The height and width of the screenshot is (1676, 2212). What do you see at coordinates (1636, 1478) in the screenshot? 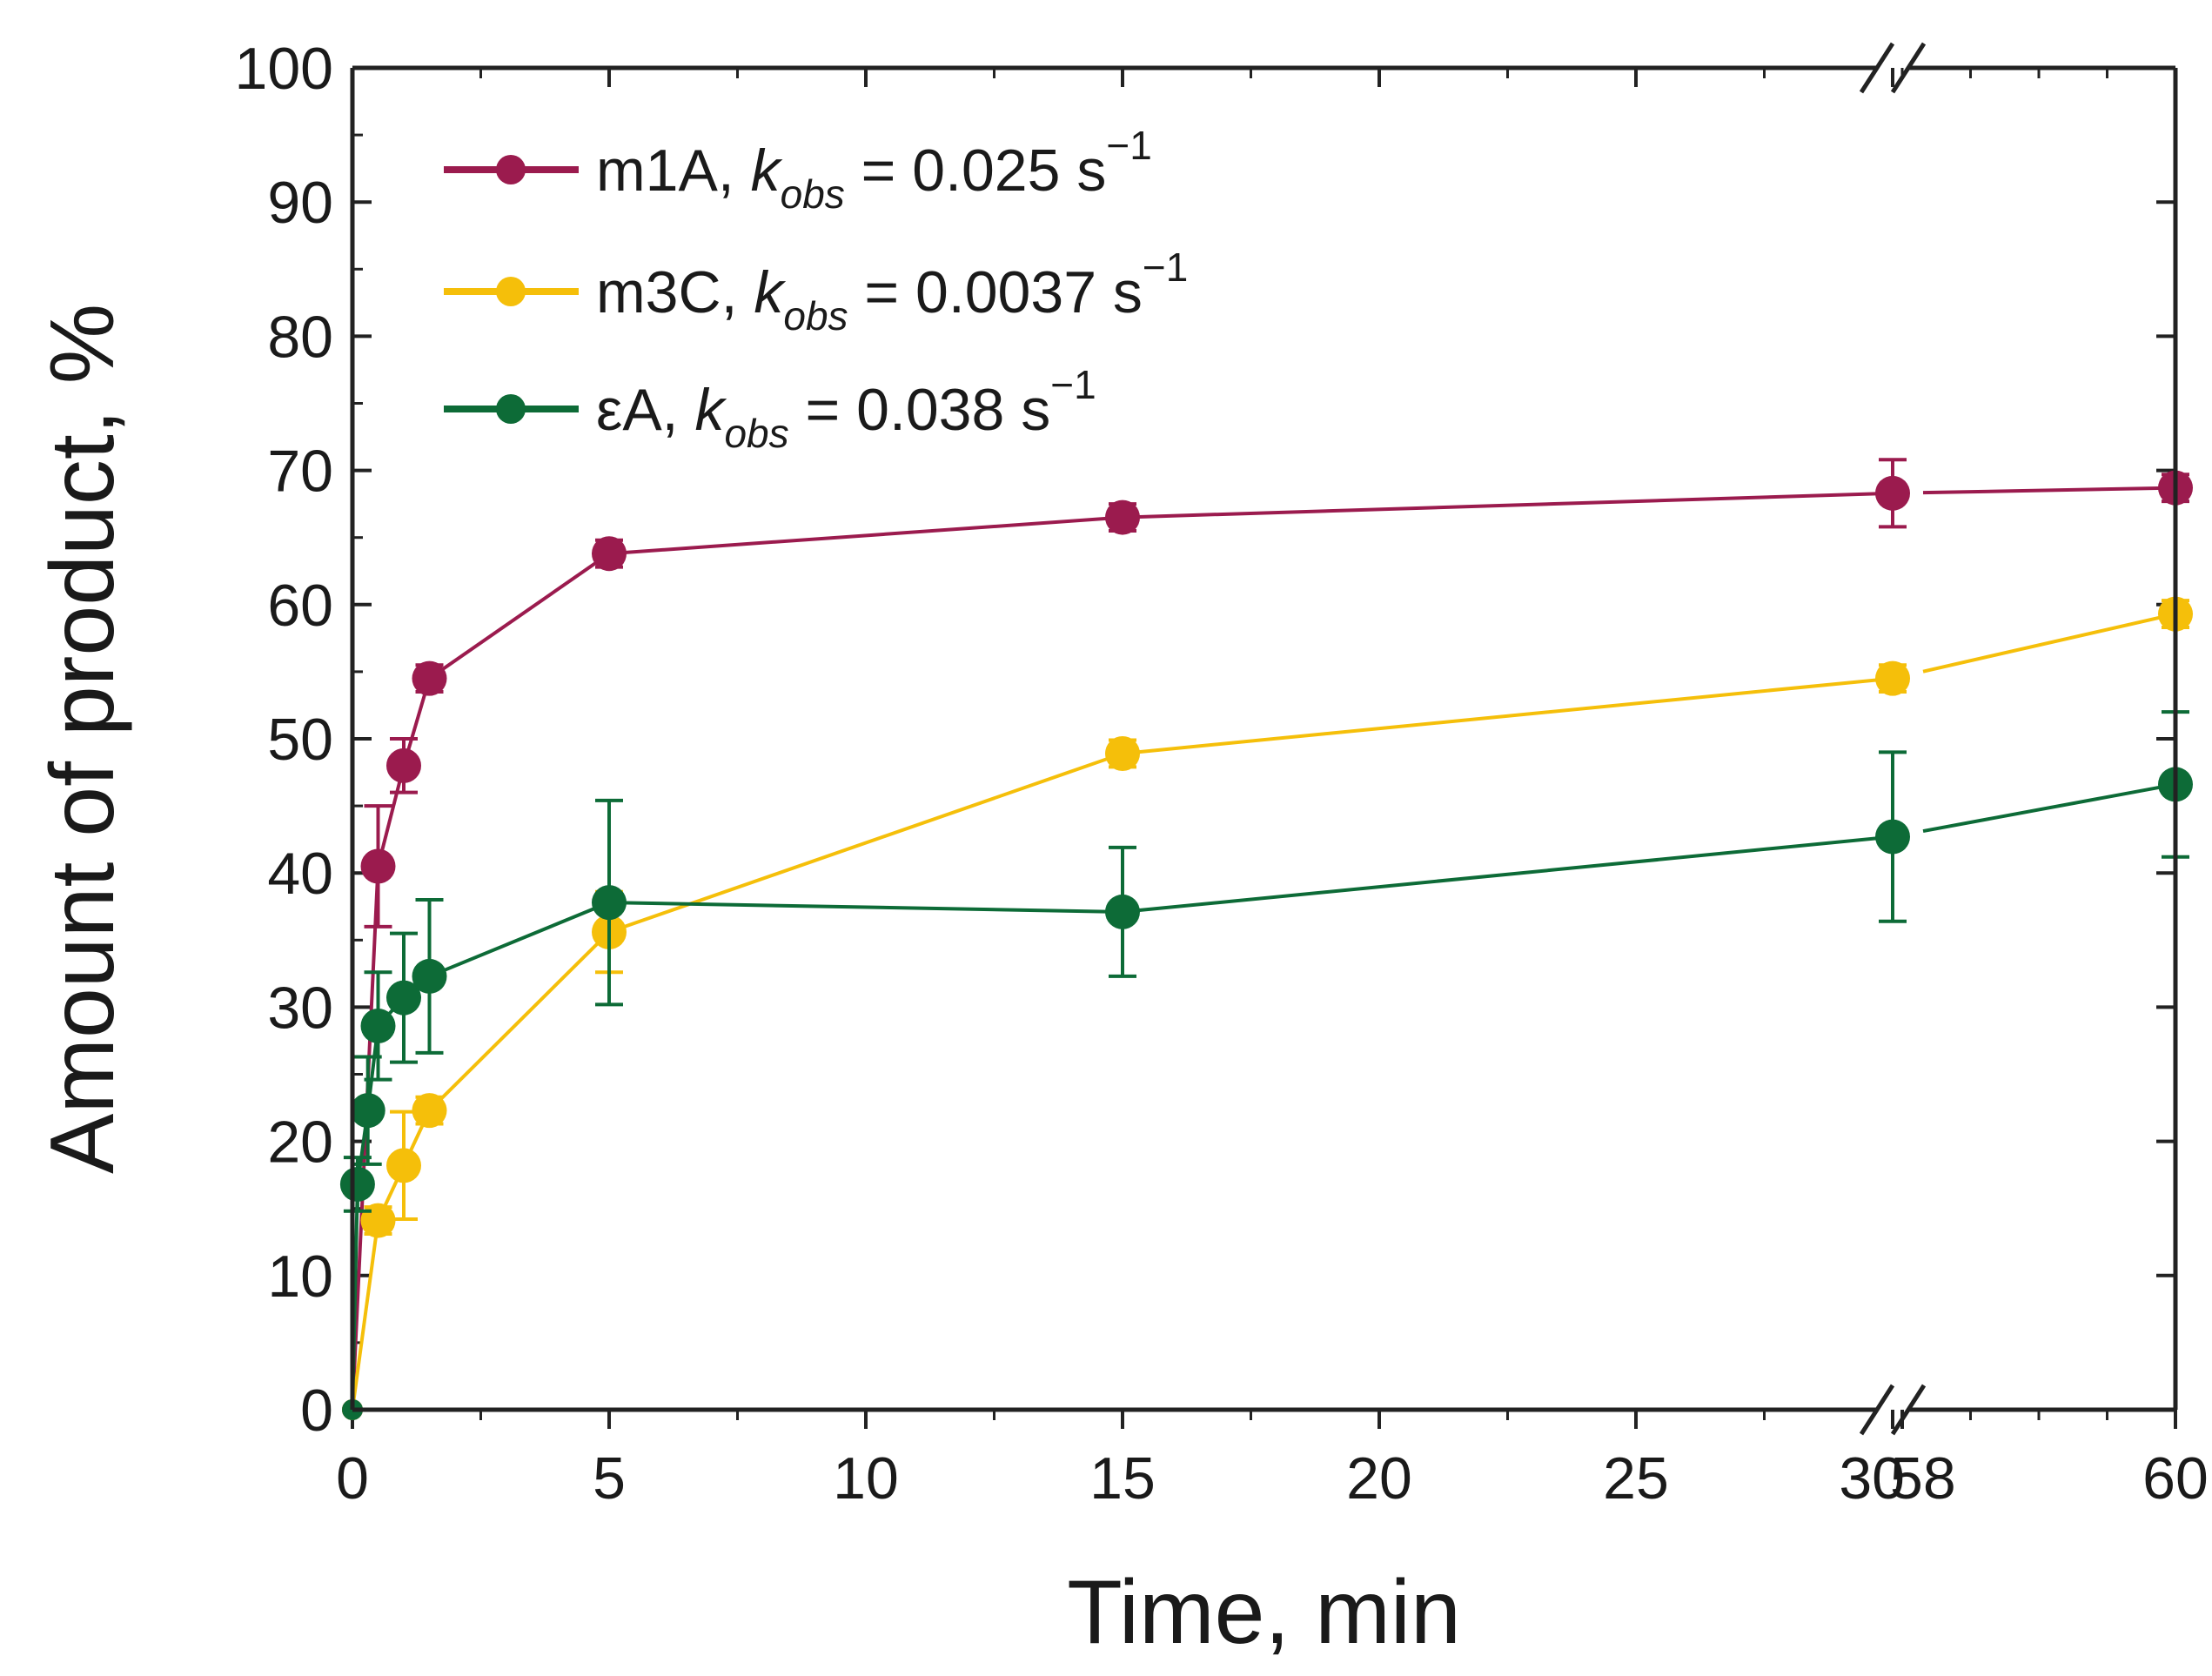
I see `x-tick-label: 25` at bounding box center [1636, 1478].